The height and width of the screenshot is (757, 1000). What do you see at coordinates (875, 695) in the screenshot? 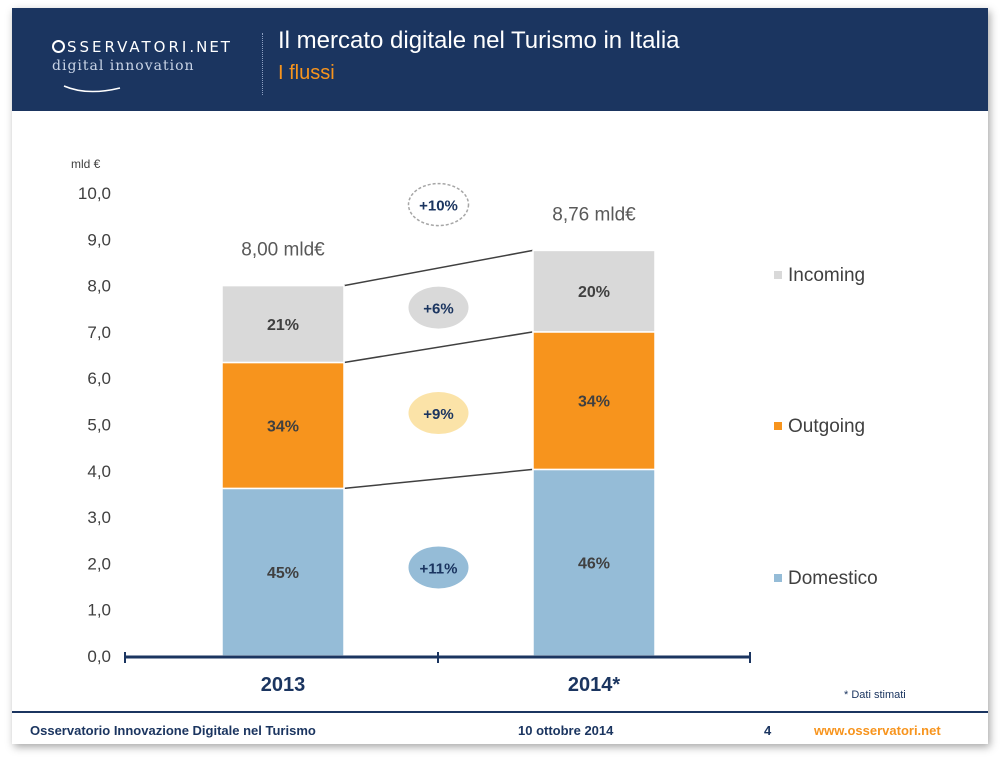
I see `footnote: * Dati stimati` at bounding box center [875, 695].